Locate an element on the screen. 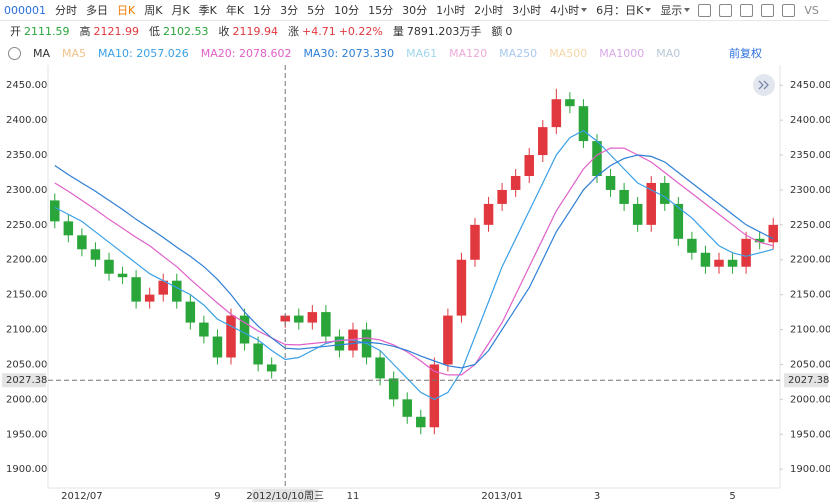 This screenshot has width=830, height=503. ma-legend: MA120 is located at coordinates (468, 53).